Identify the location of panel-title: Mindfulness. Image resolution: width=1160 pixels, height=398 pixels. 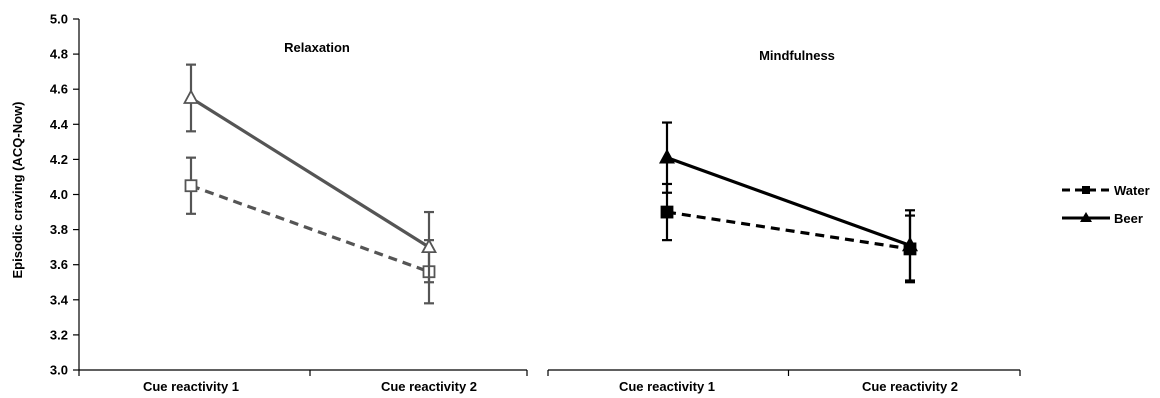
(797, 55).